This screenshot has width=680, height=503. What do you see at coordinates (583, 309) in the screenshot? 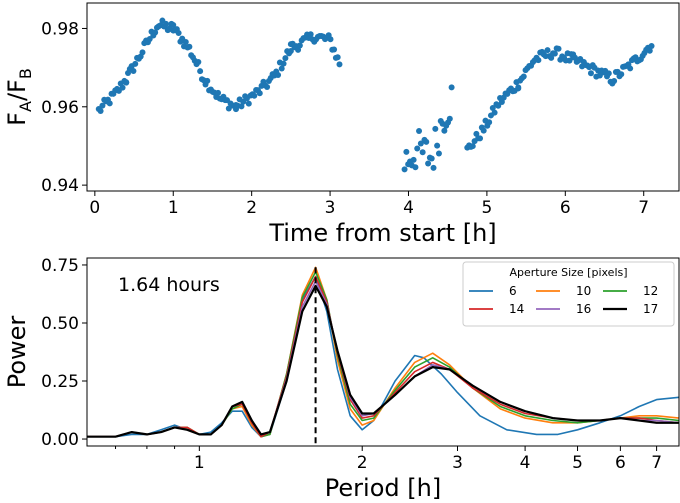
I see `legend-label-16: 16` at bounding box center [583, 309].